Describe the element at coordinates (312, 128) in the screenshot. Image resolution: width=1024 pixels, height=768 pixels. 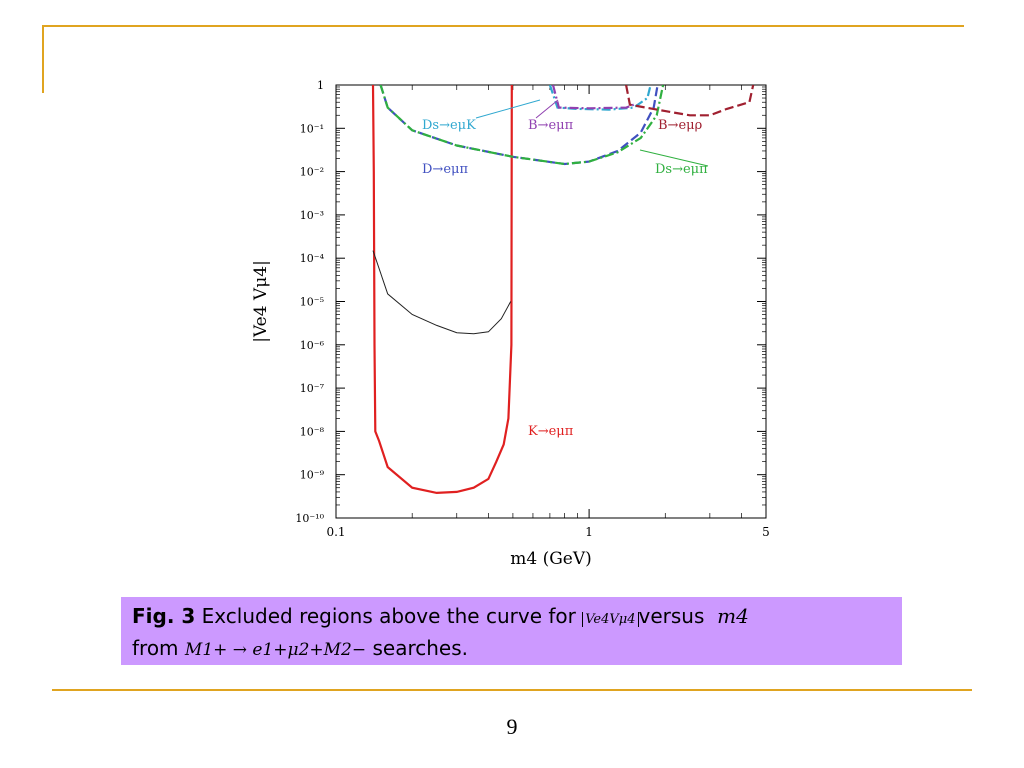
I see `y-tick-label: 10⁻¹` at that location.